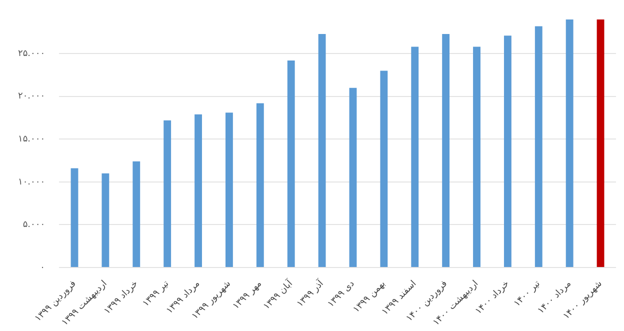  I want to click on y-tick-label: ۲۰.۰۰۰, so click(32, 97).